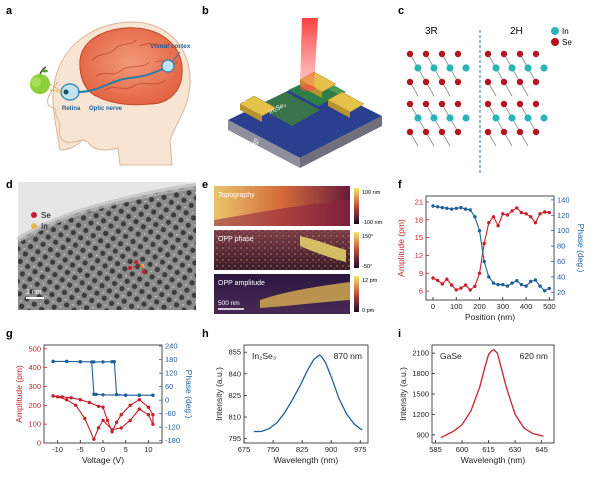  What do you see at coordinates (491, 249) in the screenshot?
I see `series-amplitude-line` at bounding box center [491, 249].